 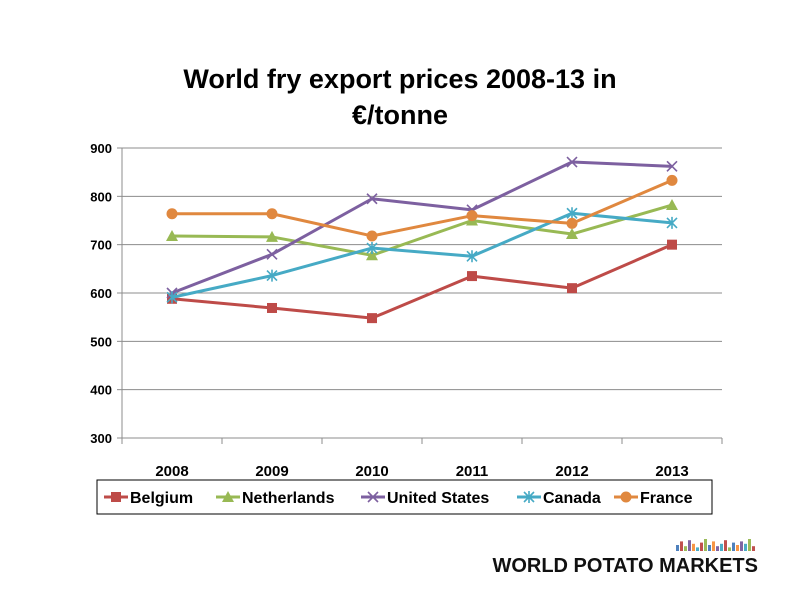 What do you see at coordinates (161, 498) in the screenshot?
I see `legend-label-belgium: Belgium` at bounding box center [161, 498].